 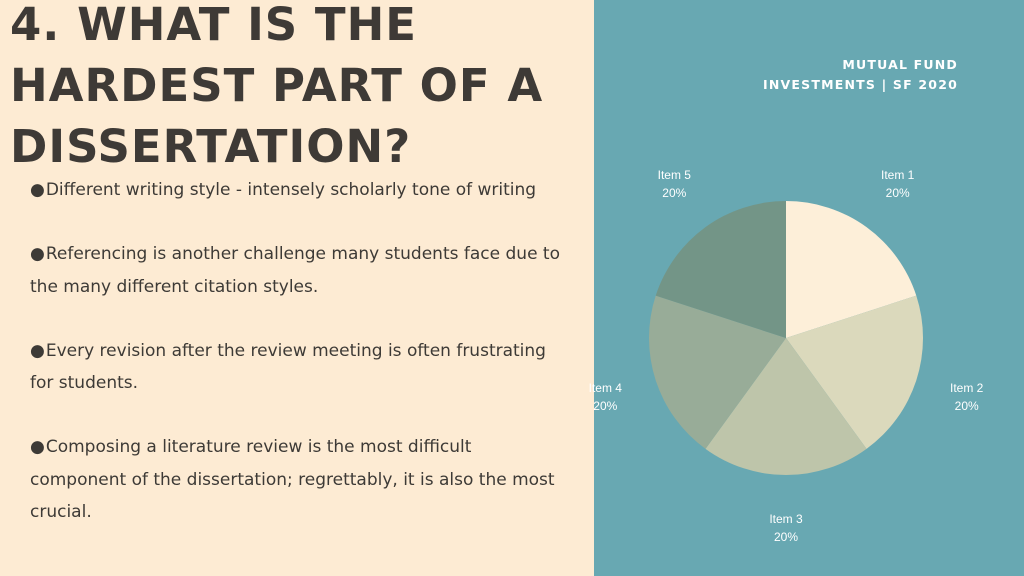 I want to click on slice-name: Item 1, so click(x=897, y=175).